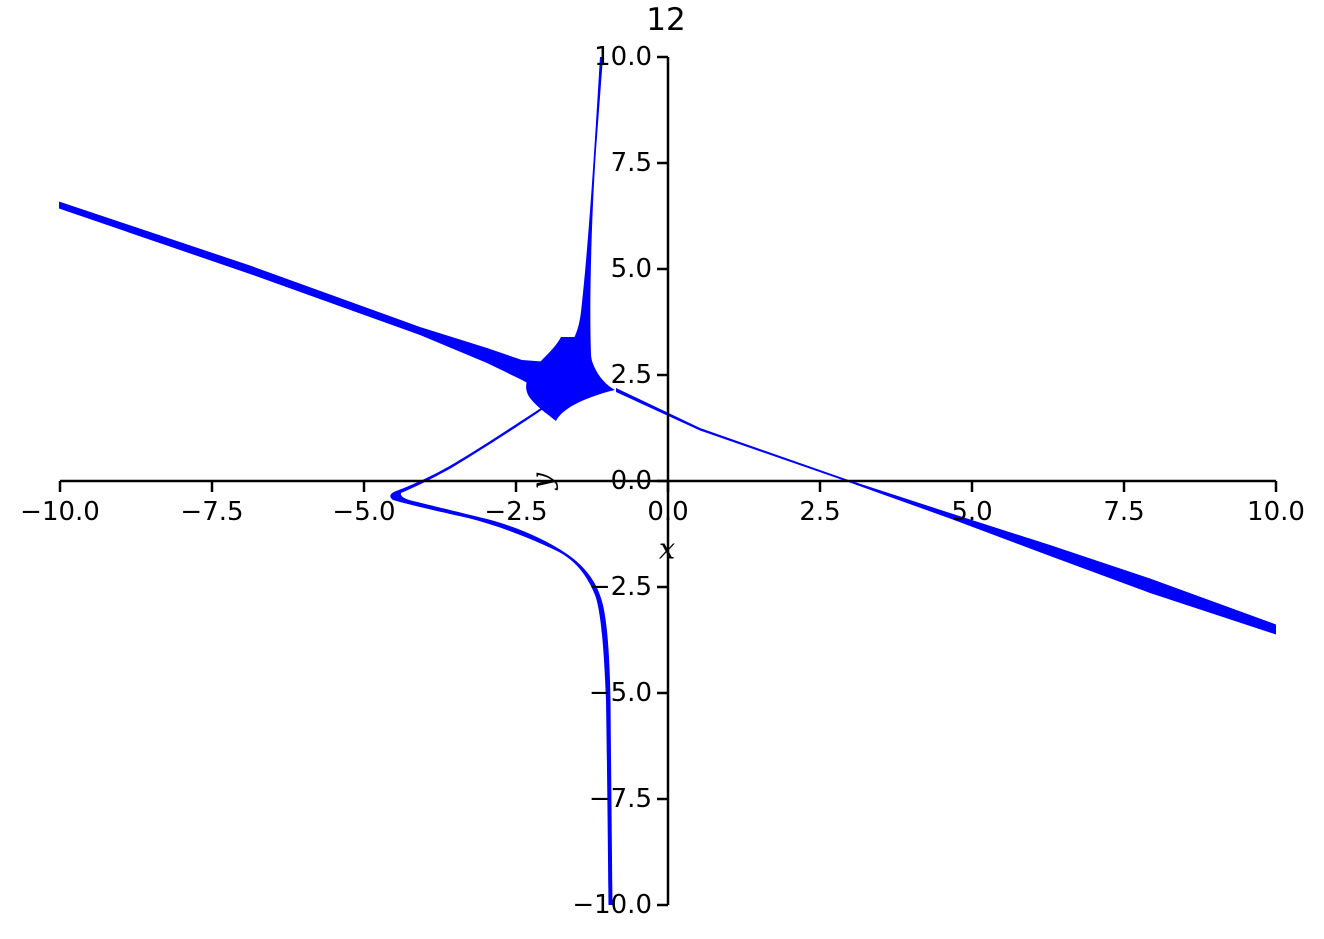 This screenshot has height=939, width=1324. I want to click on y-tick-label: 0.0, so click(631, 481).